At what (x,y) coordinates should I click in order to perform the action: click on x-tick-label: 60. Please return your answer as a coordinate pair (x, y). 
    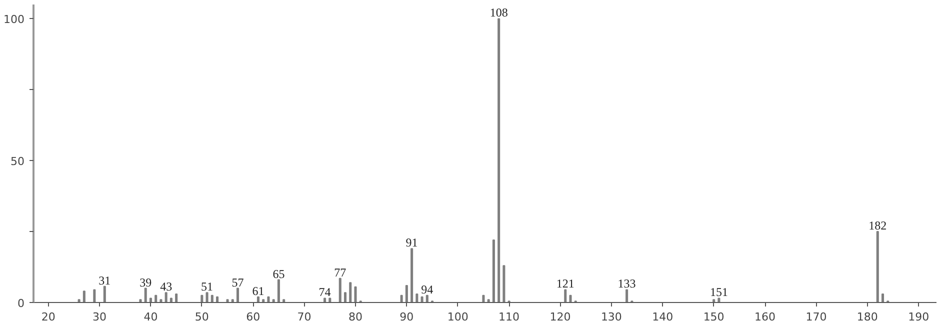
    Looking at the image, I should click on (253, 317).